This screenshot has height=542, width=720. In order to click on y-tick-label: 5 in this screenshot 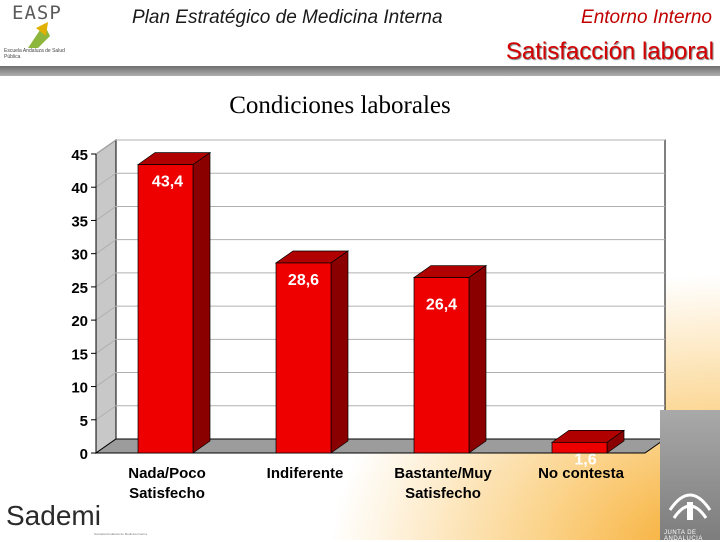, I will do `click(84, 421)`.